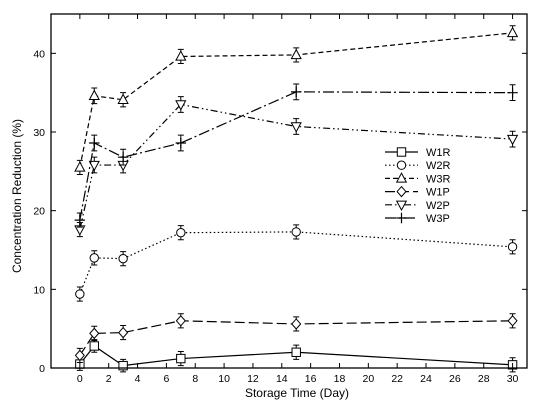  What do you see at coordinates (368, 379) in the screenshot?
I see `x-tick-label: 20` at bounding box center [368, 379].